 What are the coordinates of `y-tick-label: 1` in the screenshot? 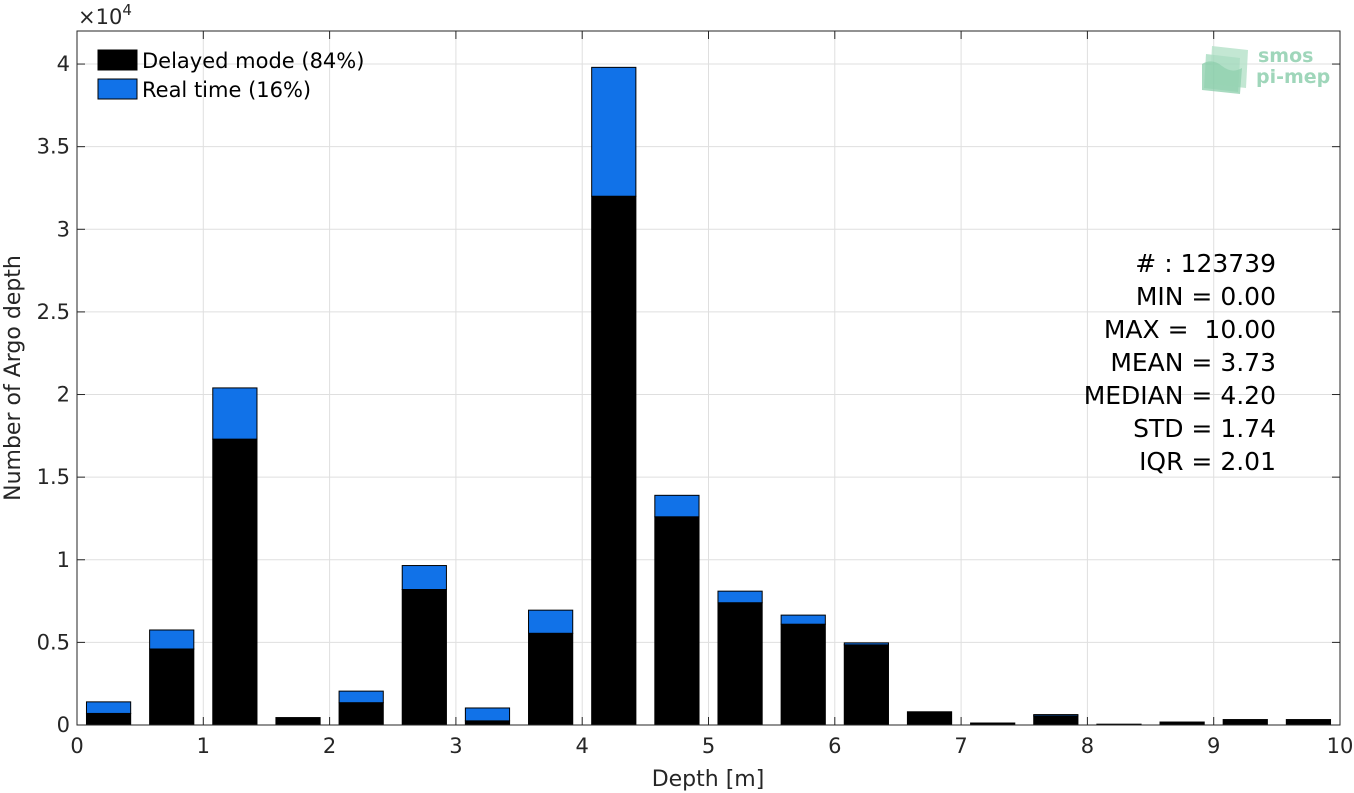 It's located at (63, 560).